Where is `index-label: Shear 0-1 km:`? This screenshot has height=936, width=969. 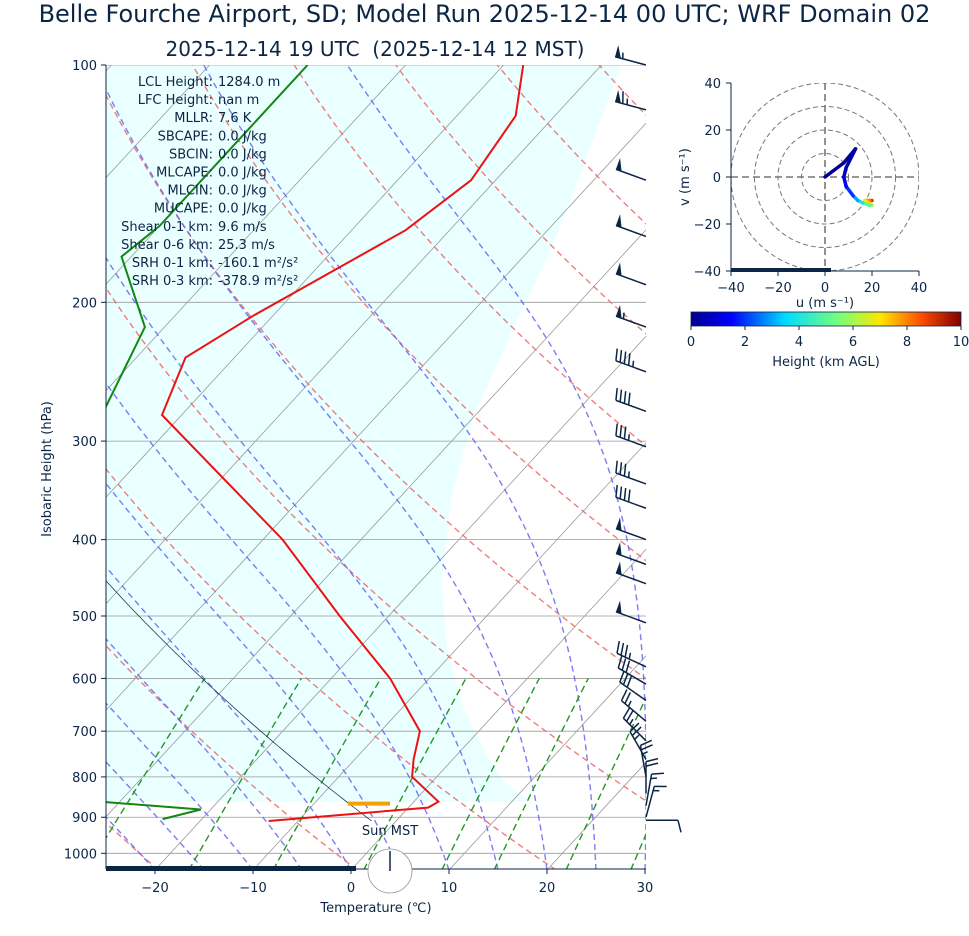
index-label: Shear 0-1 km: is located at coordinates (167, 227).